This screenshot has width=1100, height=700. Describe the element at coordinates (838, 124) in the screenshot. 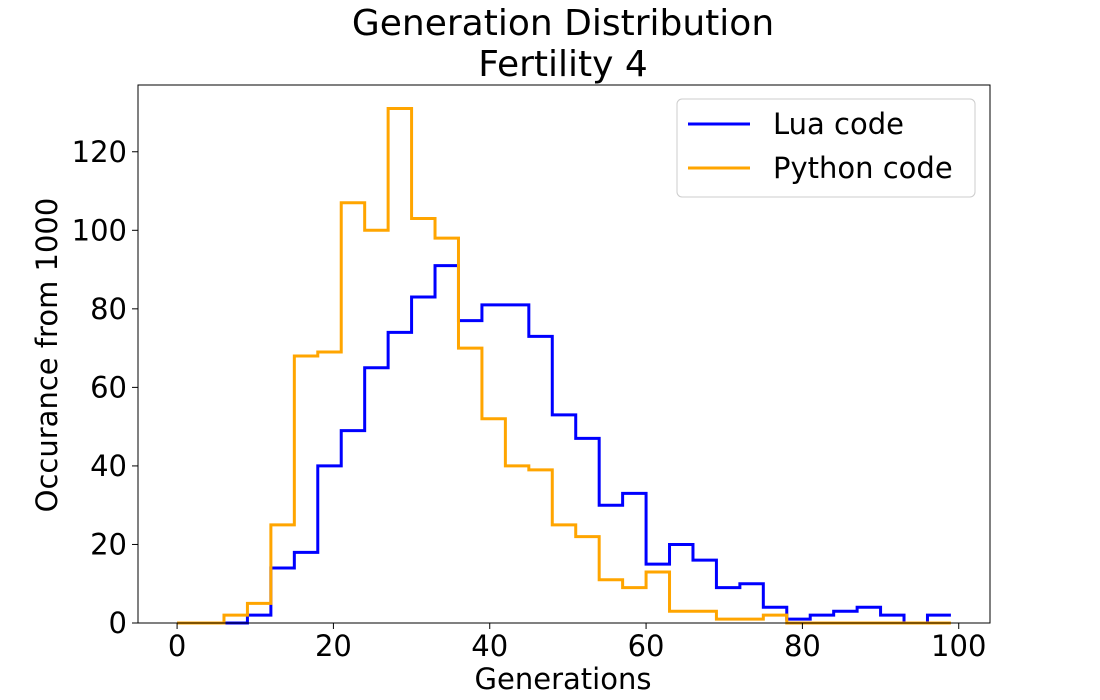

I see `legend-label-lua: Lua code` at that location.